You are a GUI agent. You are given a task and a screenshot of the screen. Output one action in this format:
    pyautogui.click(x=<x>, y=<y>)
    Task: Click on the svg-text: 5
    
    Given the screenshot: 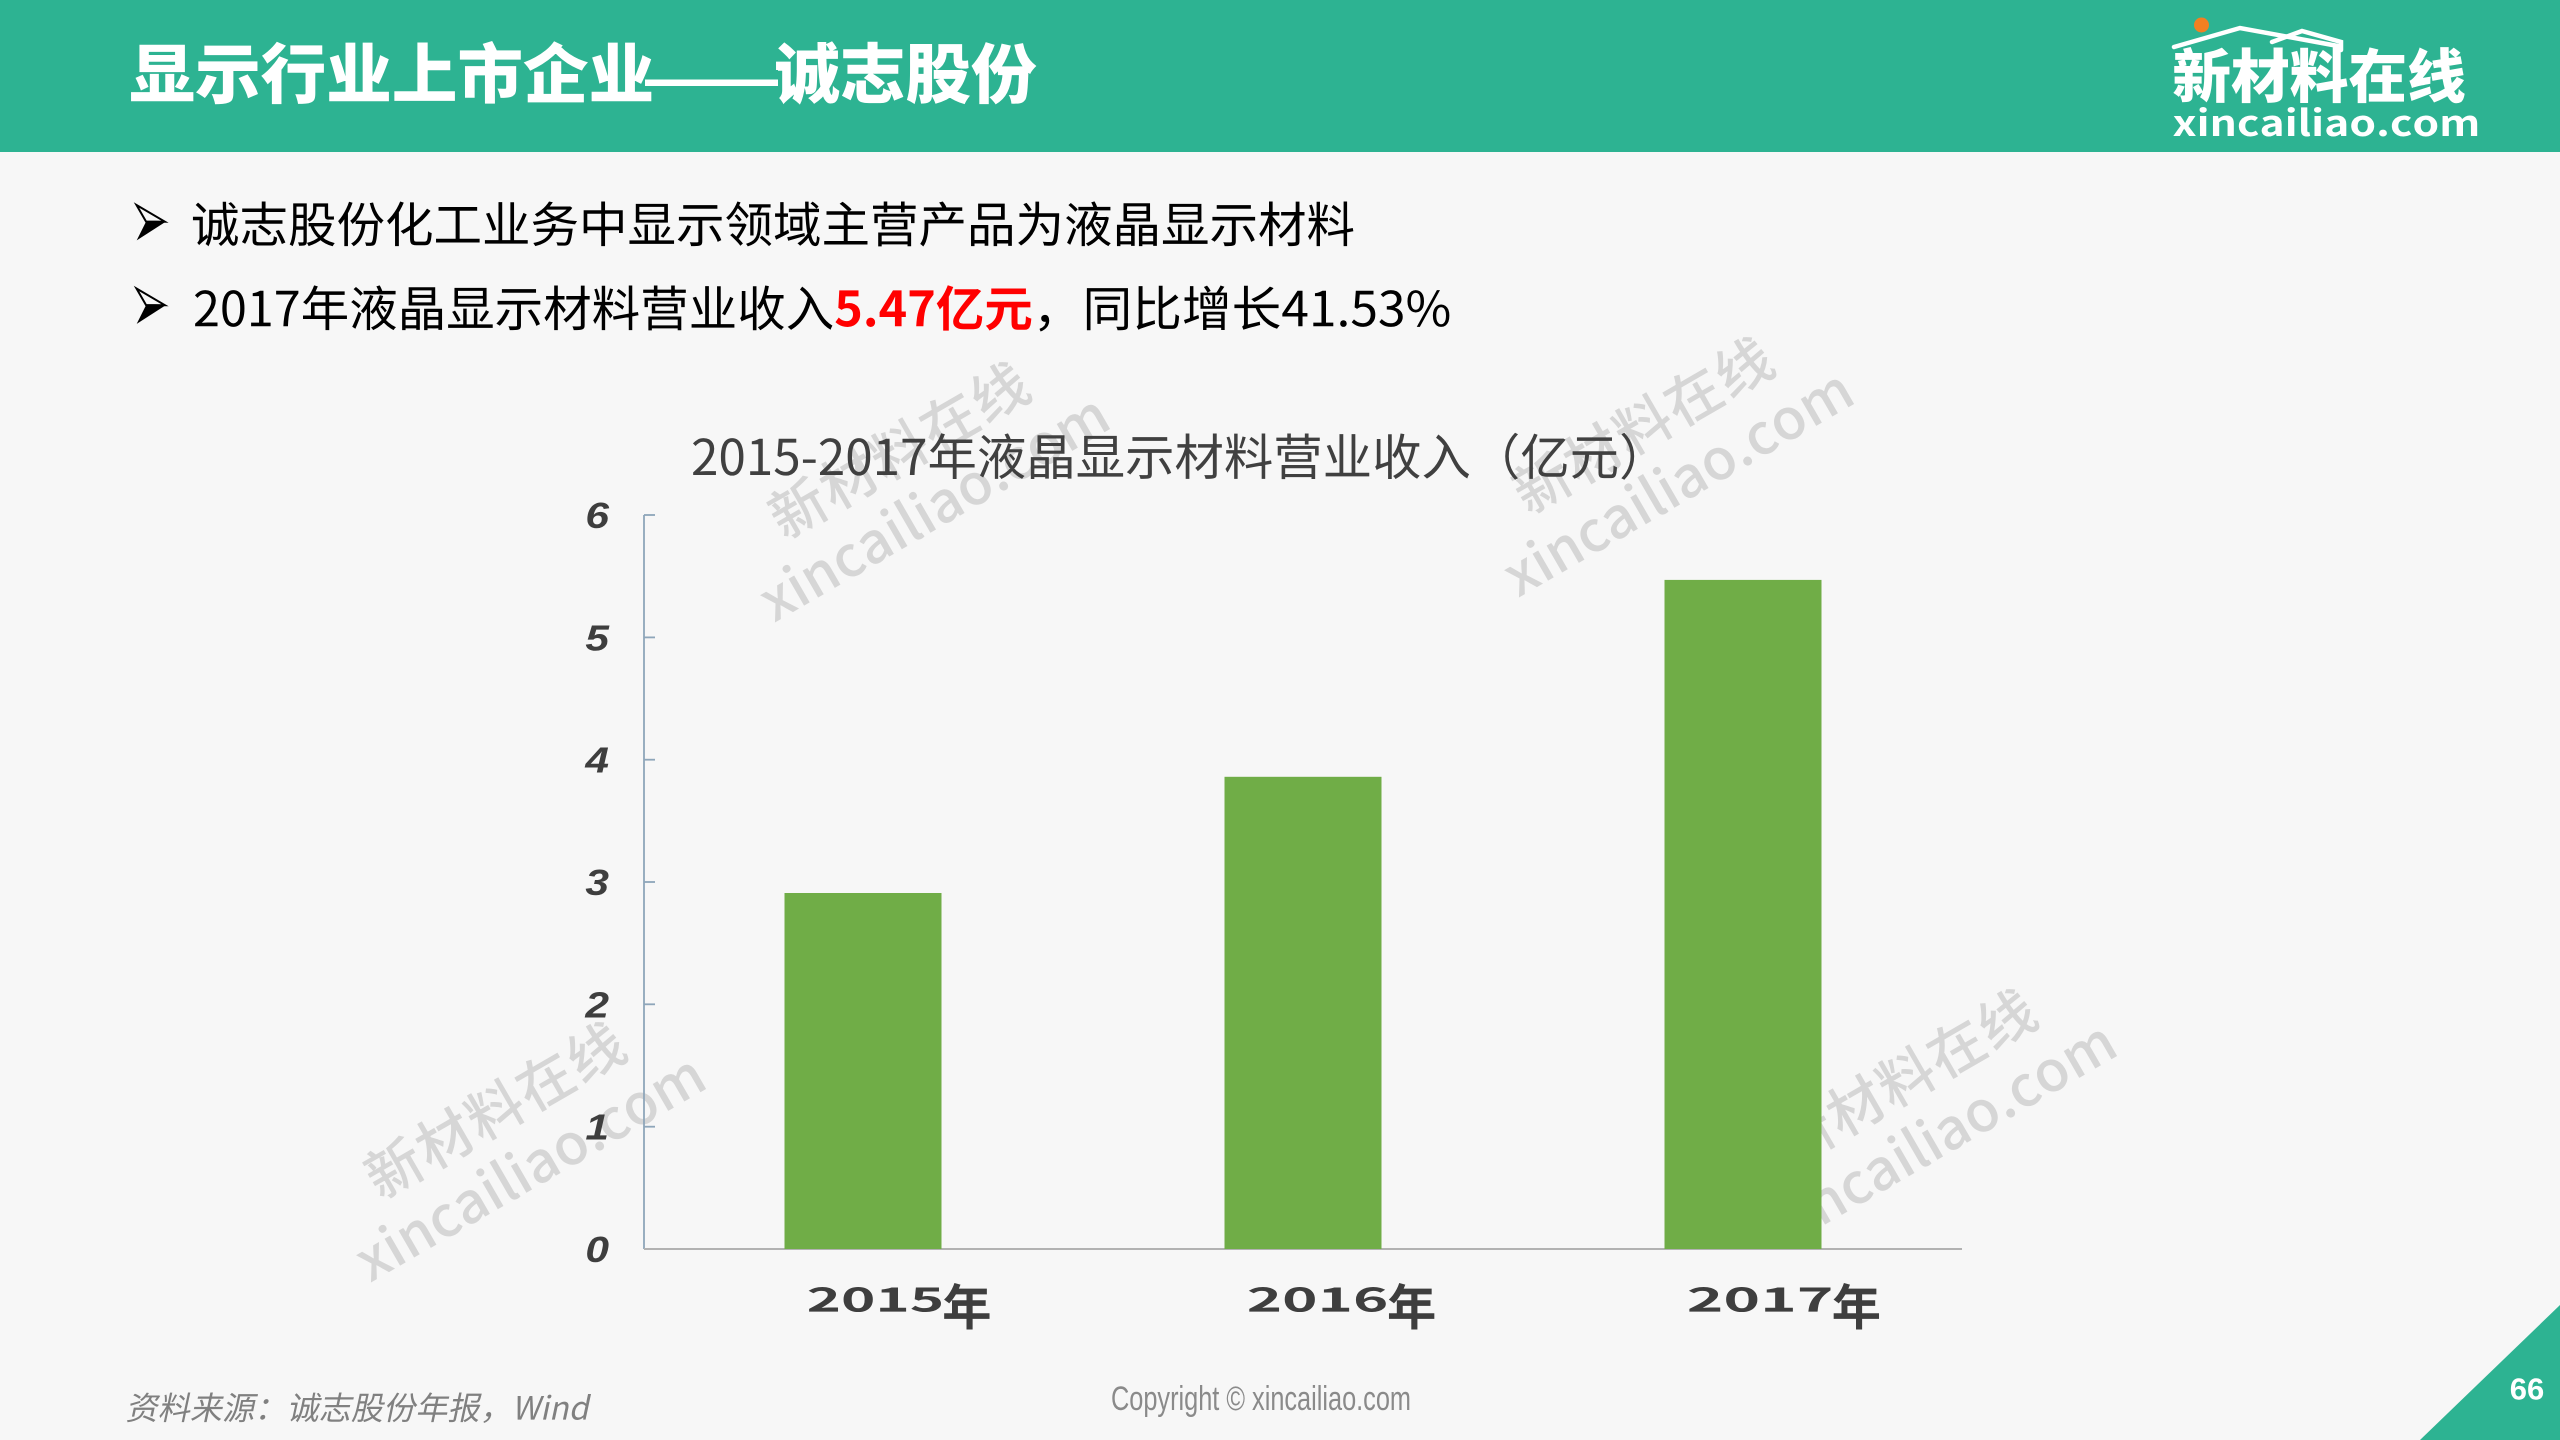 What is the action you would take?
    pyautogui.click(x=597, y=638)
    